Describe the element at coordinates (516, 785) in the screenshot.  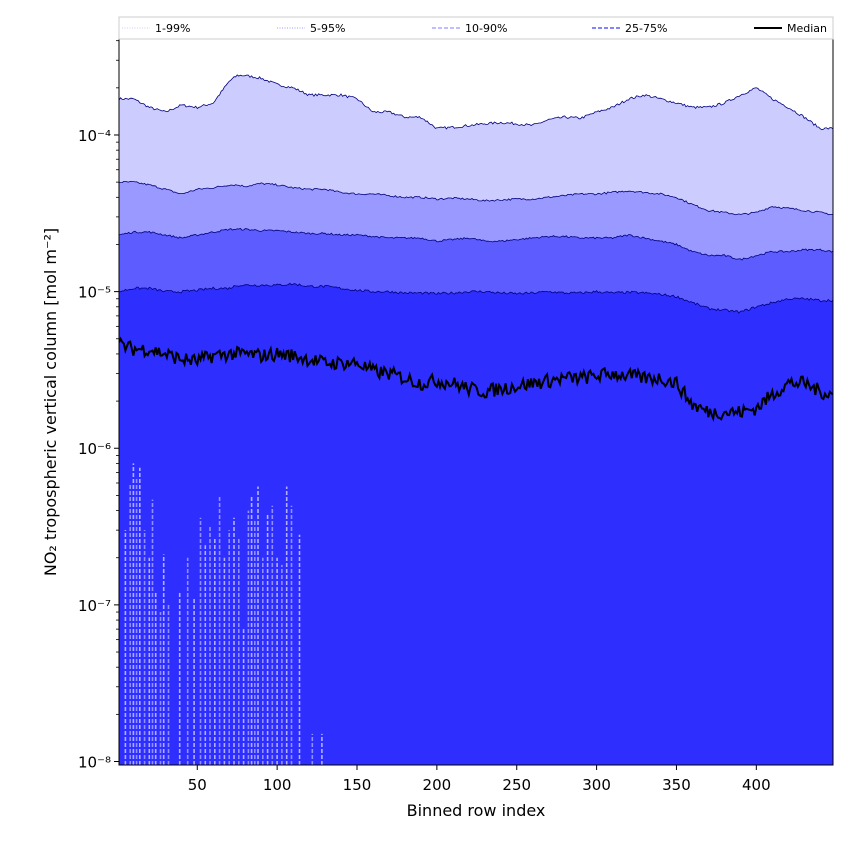
I see `x-tick-label: 250` at that location.